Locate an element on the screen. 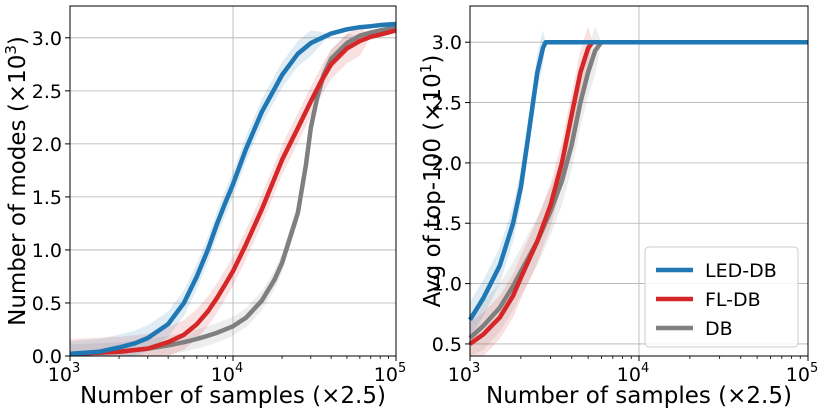 The height and width of the screenshot is (415, 830). legend-label-led-db: LED-DB is located at coordinates (741, 271).